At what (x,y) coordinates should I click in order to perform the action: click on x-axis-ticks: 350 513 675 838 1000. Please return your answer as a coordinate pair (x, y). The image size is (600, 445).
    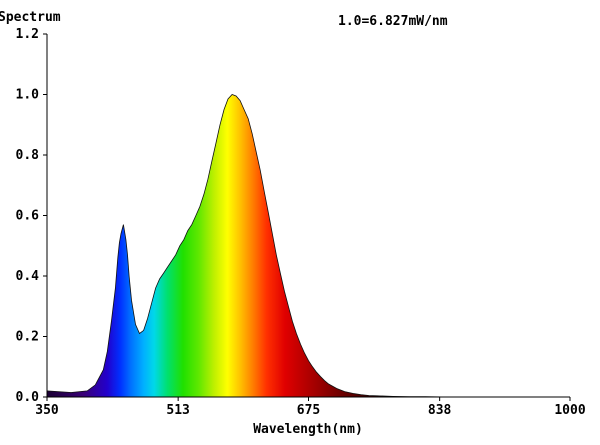
    Looking at the image, I should click on (310, 407).